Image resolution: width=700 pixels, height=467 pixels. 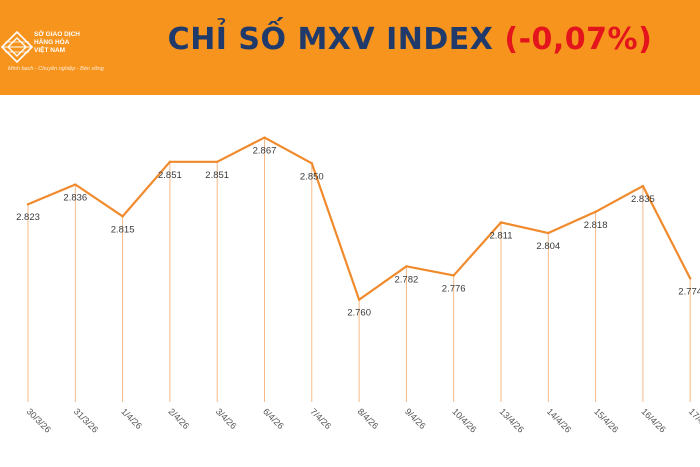 What do you see at coordinates (653, 420) in the screenshot?
I see `x-tick-label: 16/4/26` at bounding box center [653, 420].